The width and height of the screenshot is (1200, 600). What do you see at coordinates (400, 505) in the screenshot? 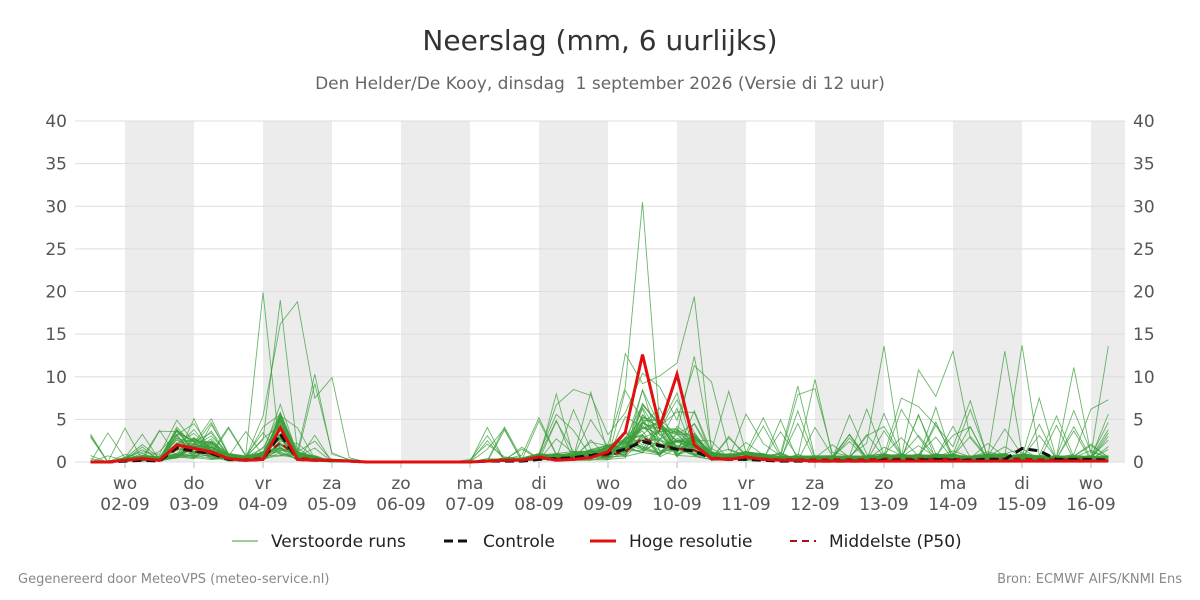
I see `x-tick-date-06-09: 06-09` at bounding box center [400, 505].